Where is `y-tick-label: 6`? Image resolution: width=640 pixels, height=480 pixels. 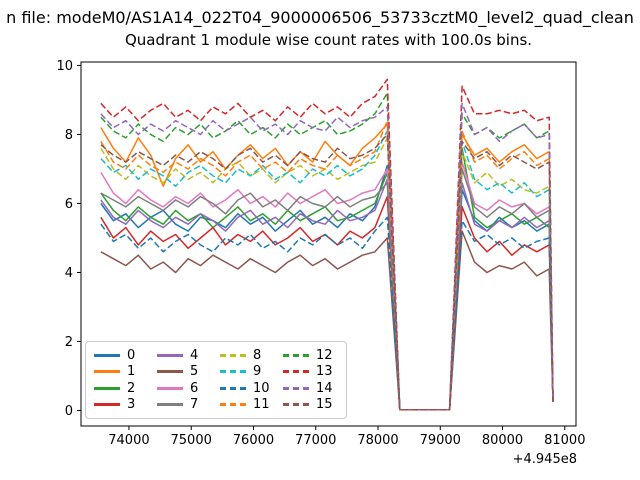
y-tick-label: 6 is located at coordinates (69, 204).